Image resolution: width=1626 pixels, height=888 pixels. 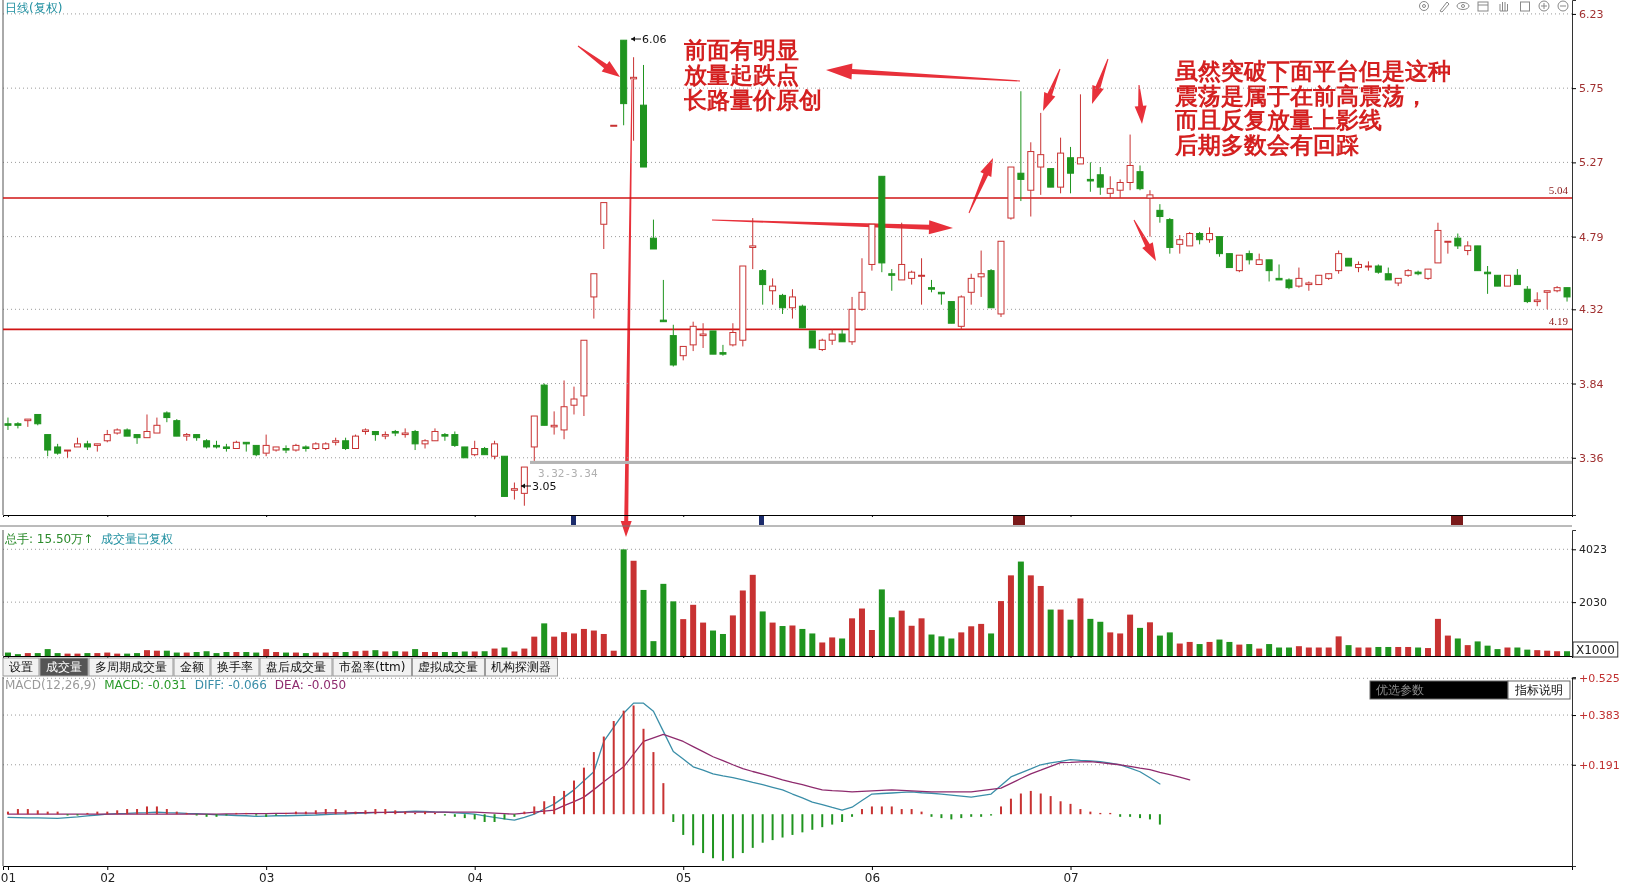 I want to click on y-tick-label: 3.36, so click(x=1591, y=458).